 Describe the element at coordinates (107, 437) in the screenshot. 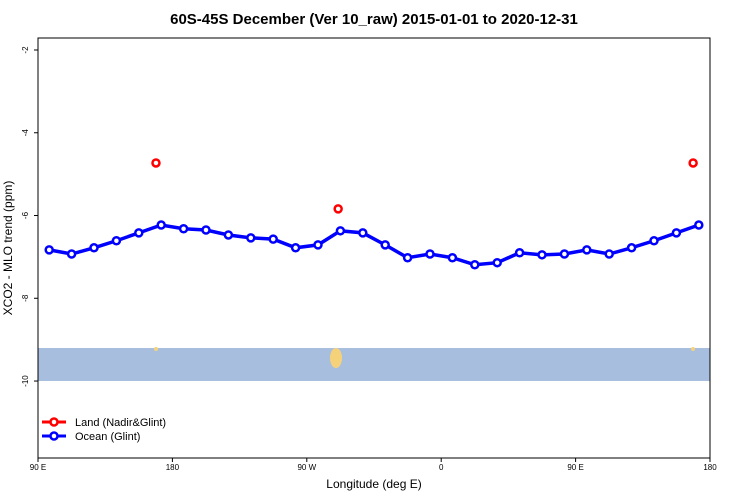

I see `legend-label: Ocean (Glint)` at that location.